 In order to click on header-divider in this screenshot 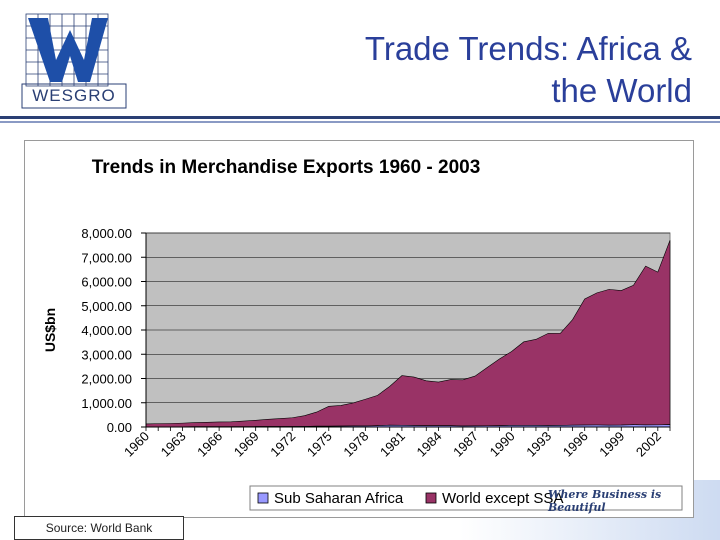, I will do `click(360, 117)`.